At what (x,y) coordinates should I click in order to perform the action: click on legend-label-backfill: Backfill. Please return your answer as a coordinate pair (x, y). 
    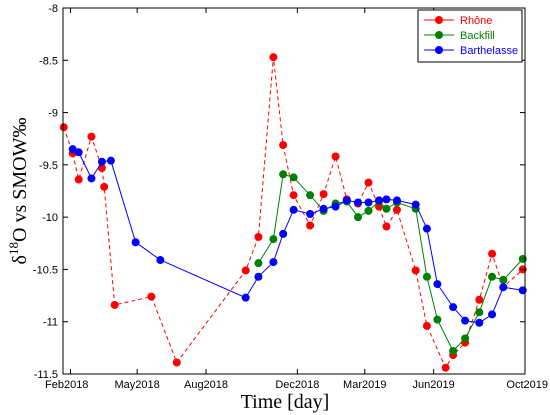
    Looking at the image, I should click on (477, 36).